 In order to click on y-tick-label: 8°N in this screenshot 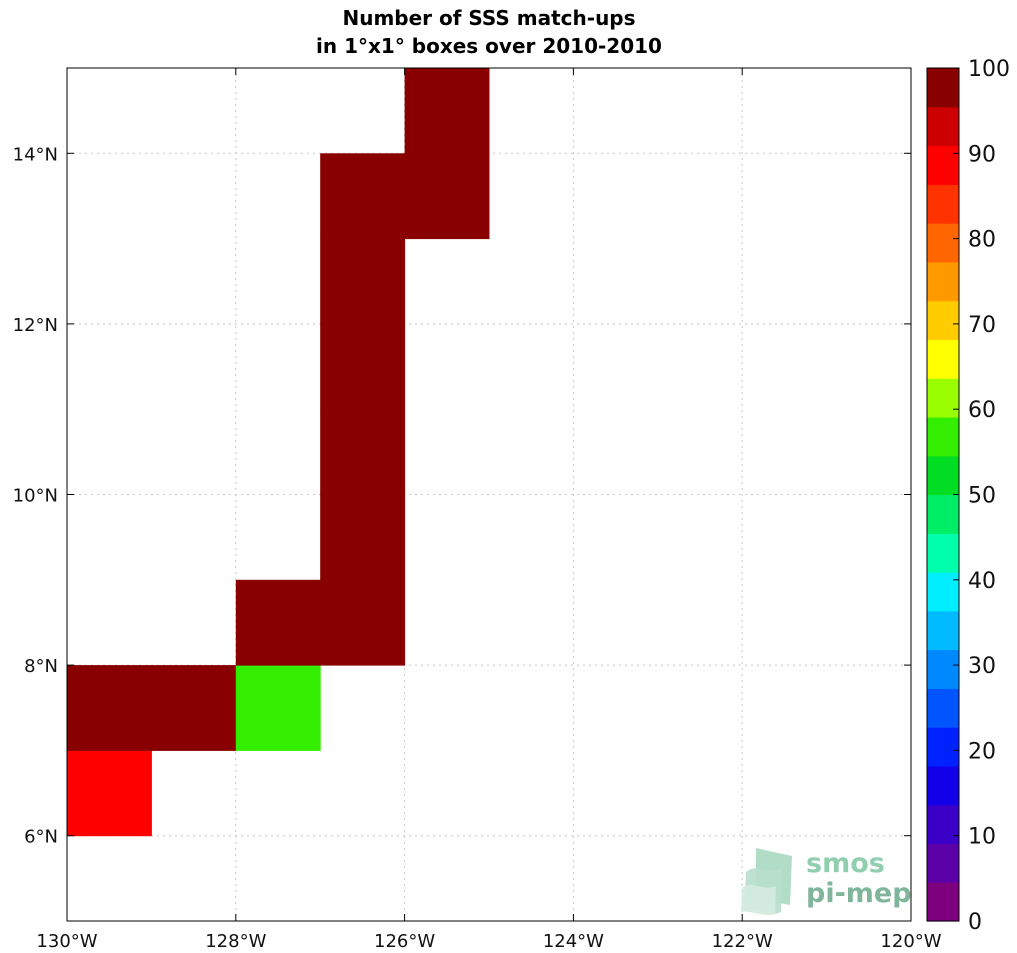, I will do `click(41, 666)`.